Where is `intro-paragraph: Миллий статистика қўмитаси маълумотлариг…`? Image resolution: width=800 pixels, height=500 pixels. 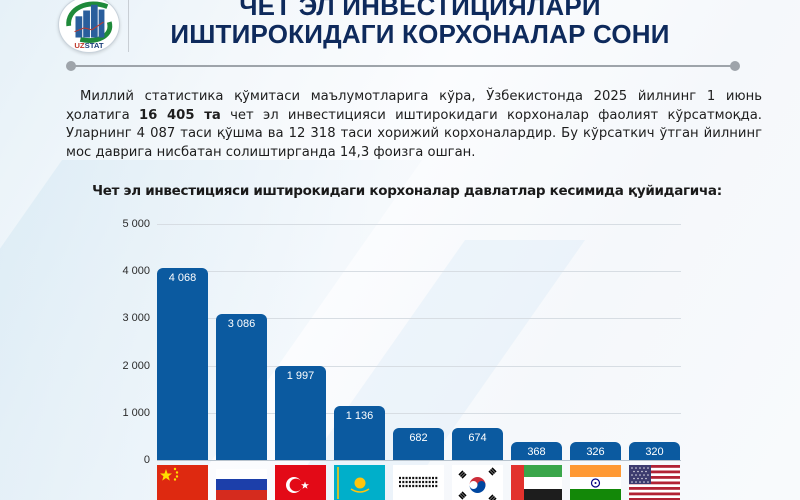 intro-paragraph: Миллий статистика қўмитаси маълумотлариг… is located at coordinates (414, 125).